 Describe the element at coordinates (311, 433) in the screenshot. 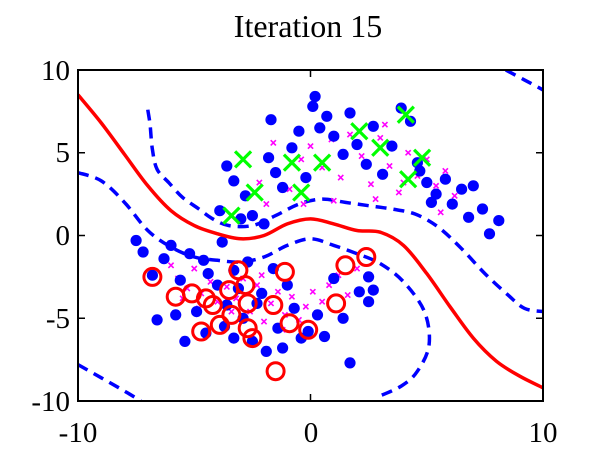

I see `x-tick-label-1: 0` at that location.